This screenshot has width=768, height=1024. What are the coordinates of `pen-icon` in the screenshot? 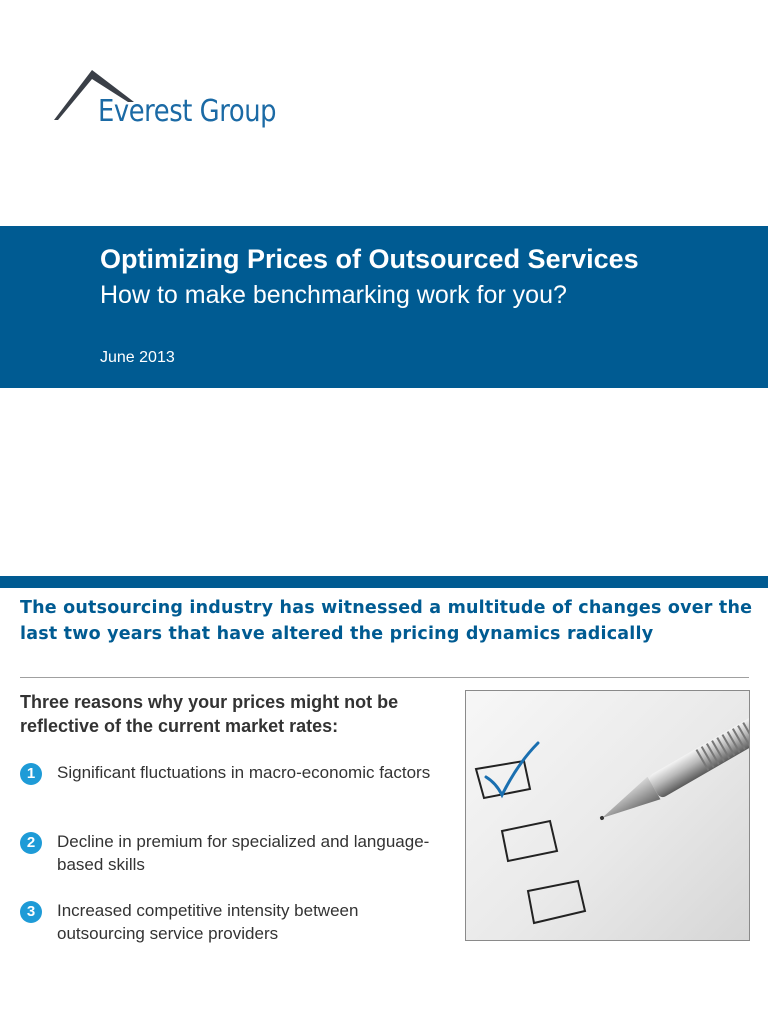 It's located at (674, 755).